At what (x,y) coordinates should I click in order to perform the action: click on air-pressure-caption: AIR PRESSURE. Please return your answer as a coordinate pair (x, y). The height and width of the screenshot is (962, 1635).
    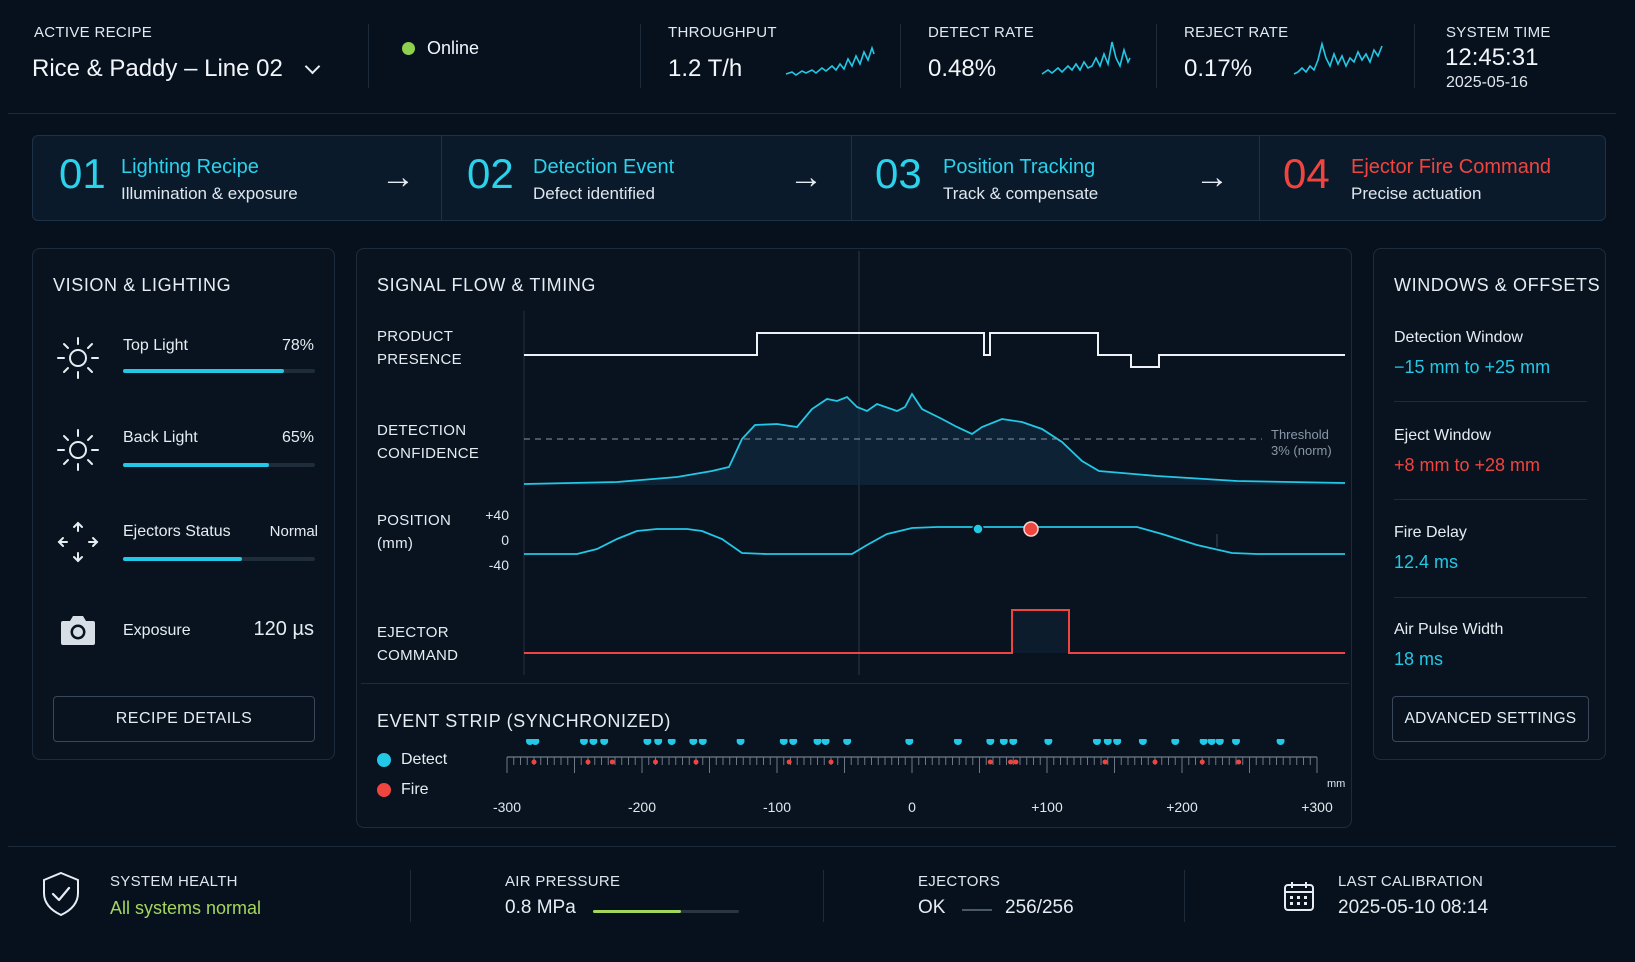
    Looking at the image, I should click on (563, 881).